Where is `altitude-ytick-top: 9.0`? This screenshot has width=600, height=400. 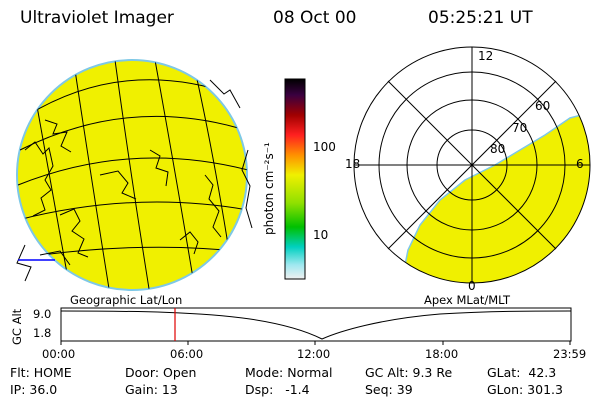
altitude-ytick-top: 9.0 is located at coordinates (42, 314).